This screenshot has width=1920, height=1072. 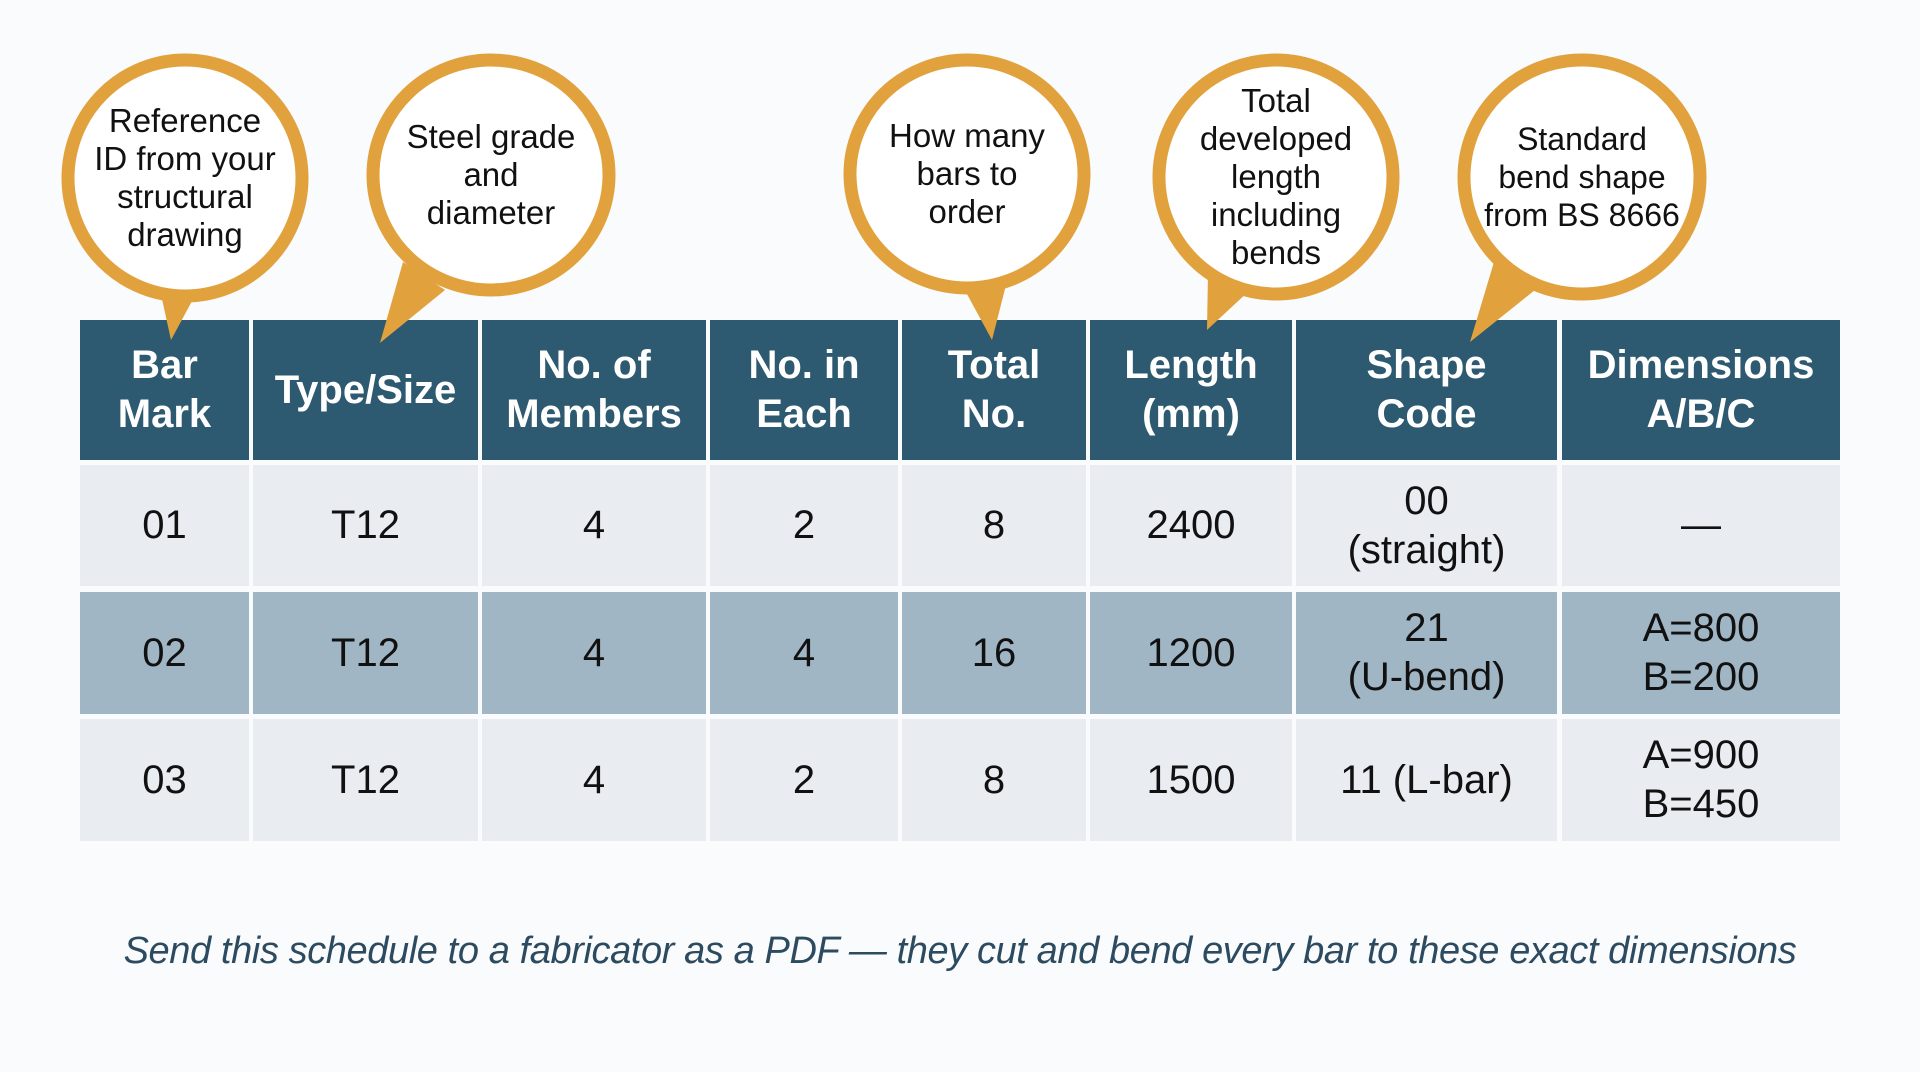 I want to click on cell-no-in-each: 4, so click(x=804, y=653).